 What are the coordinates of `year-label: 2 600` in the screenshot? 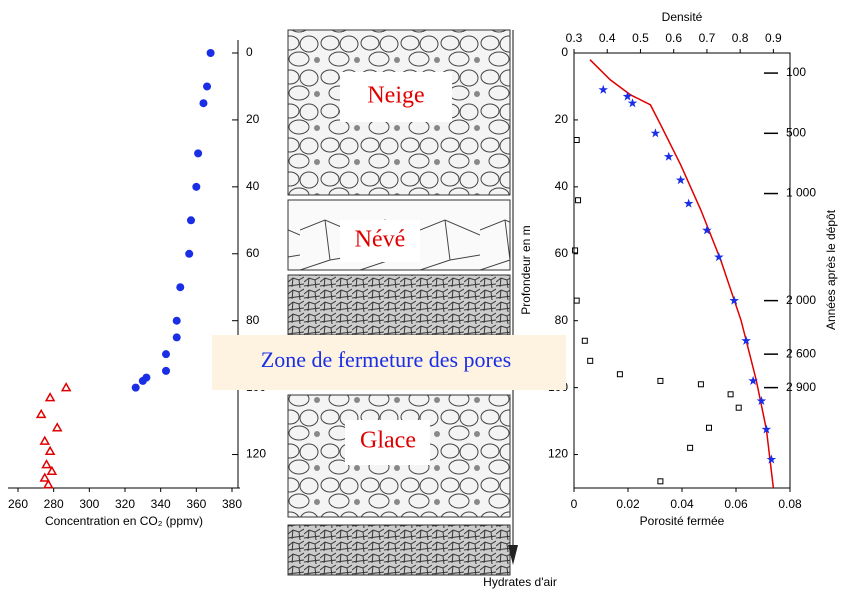 It's located at (801, 353).